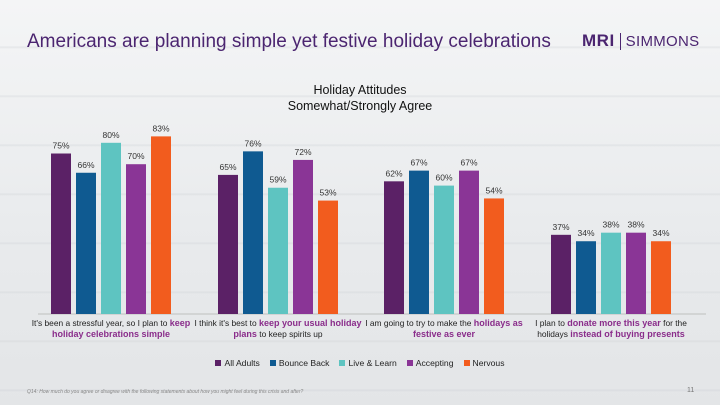 This screenshot has height=405, width=720. What do you see at coordinates (227, 167) in the screenshot?
I see `data-label: 65%` at bounding box center [227, 167].